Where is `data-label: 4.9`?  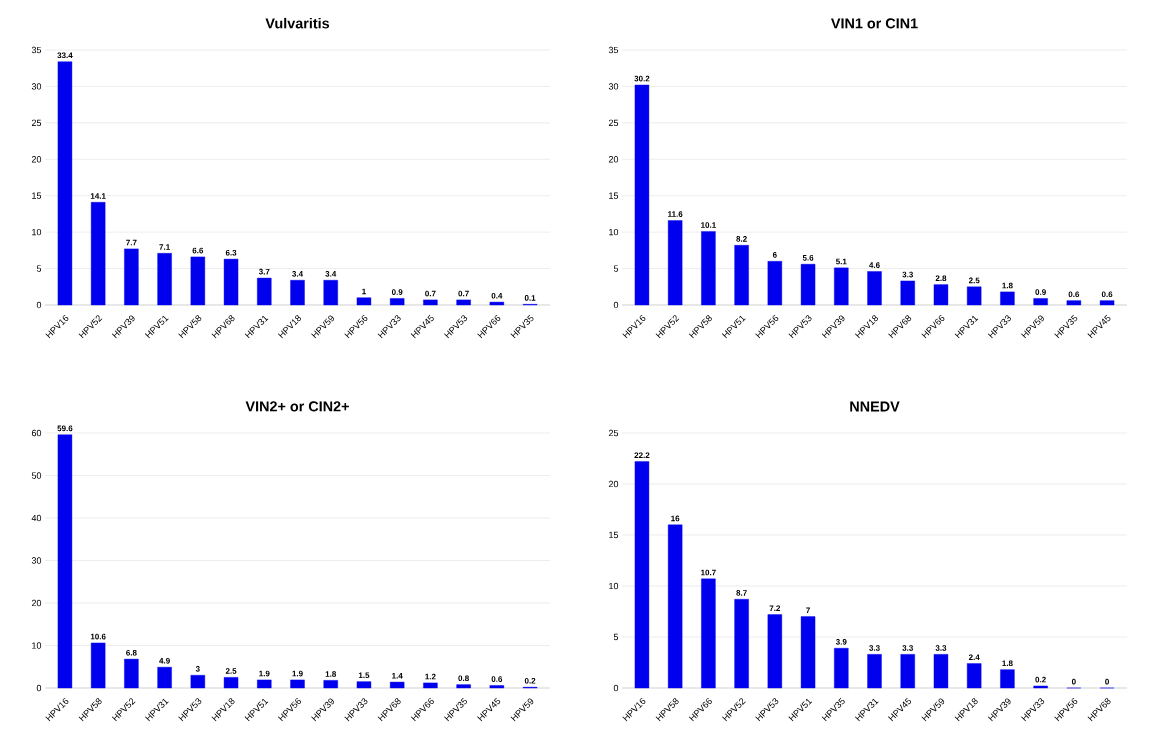
data-label: 4.9 is located at coordinates (164, 660).